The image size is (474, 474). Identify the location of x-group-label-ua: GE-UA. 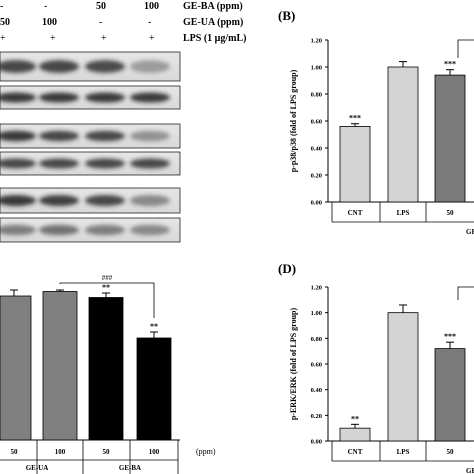
(37, 468).